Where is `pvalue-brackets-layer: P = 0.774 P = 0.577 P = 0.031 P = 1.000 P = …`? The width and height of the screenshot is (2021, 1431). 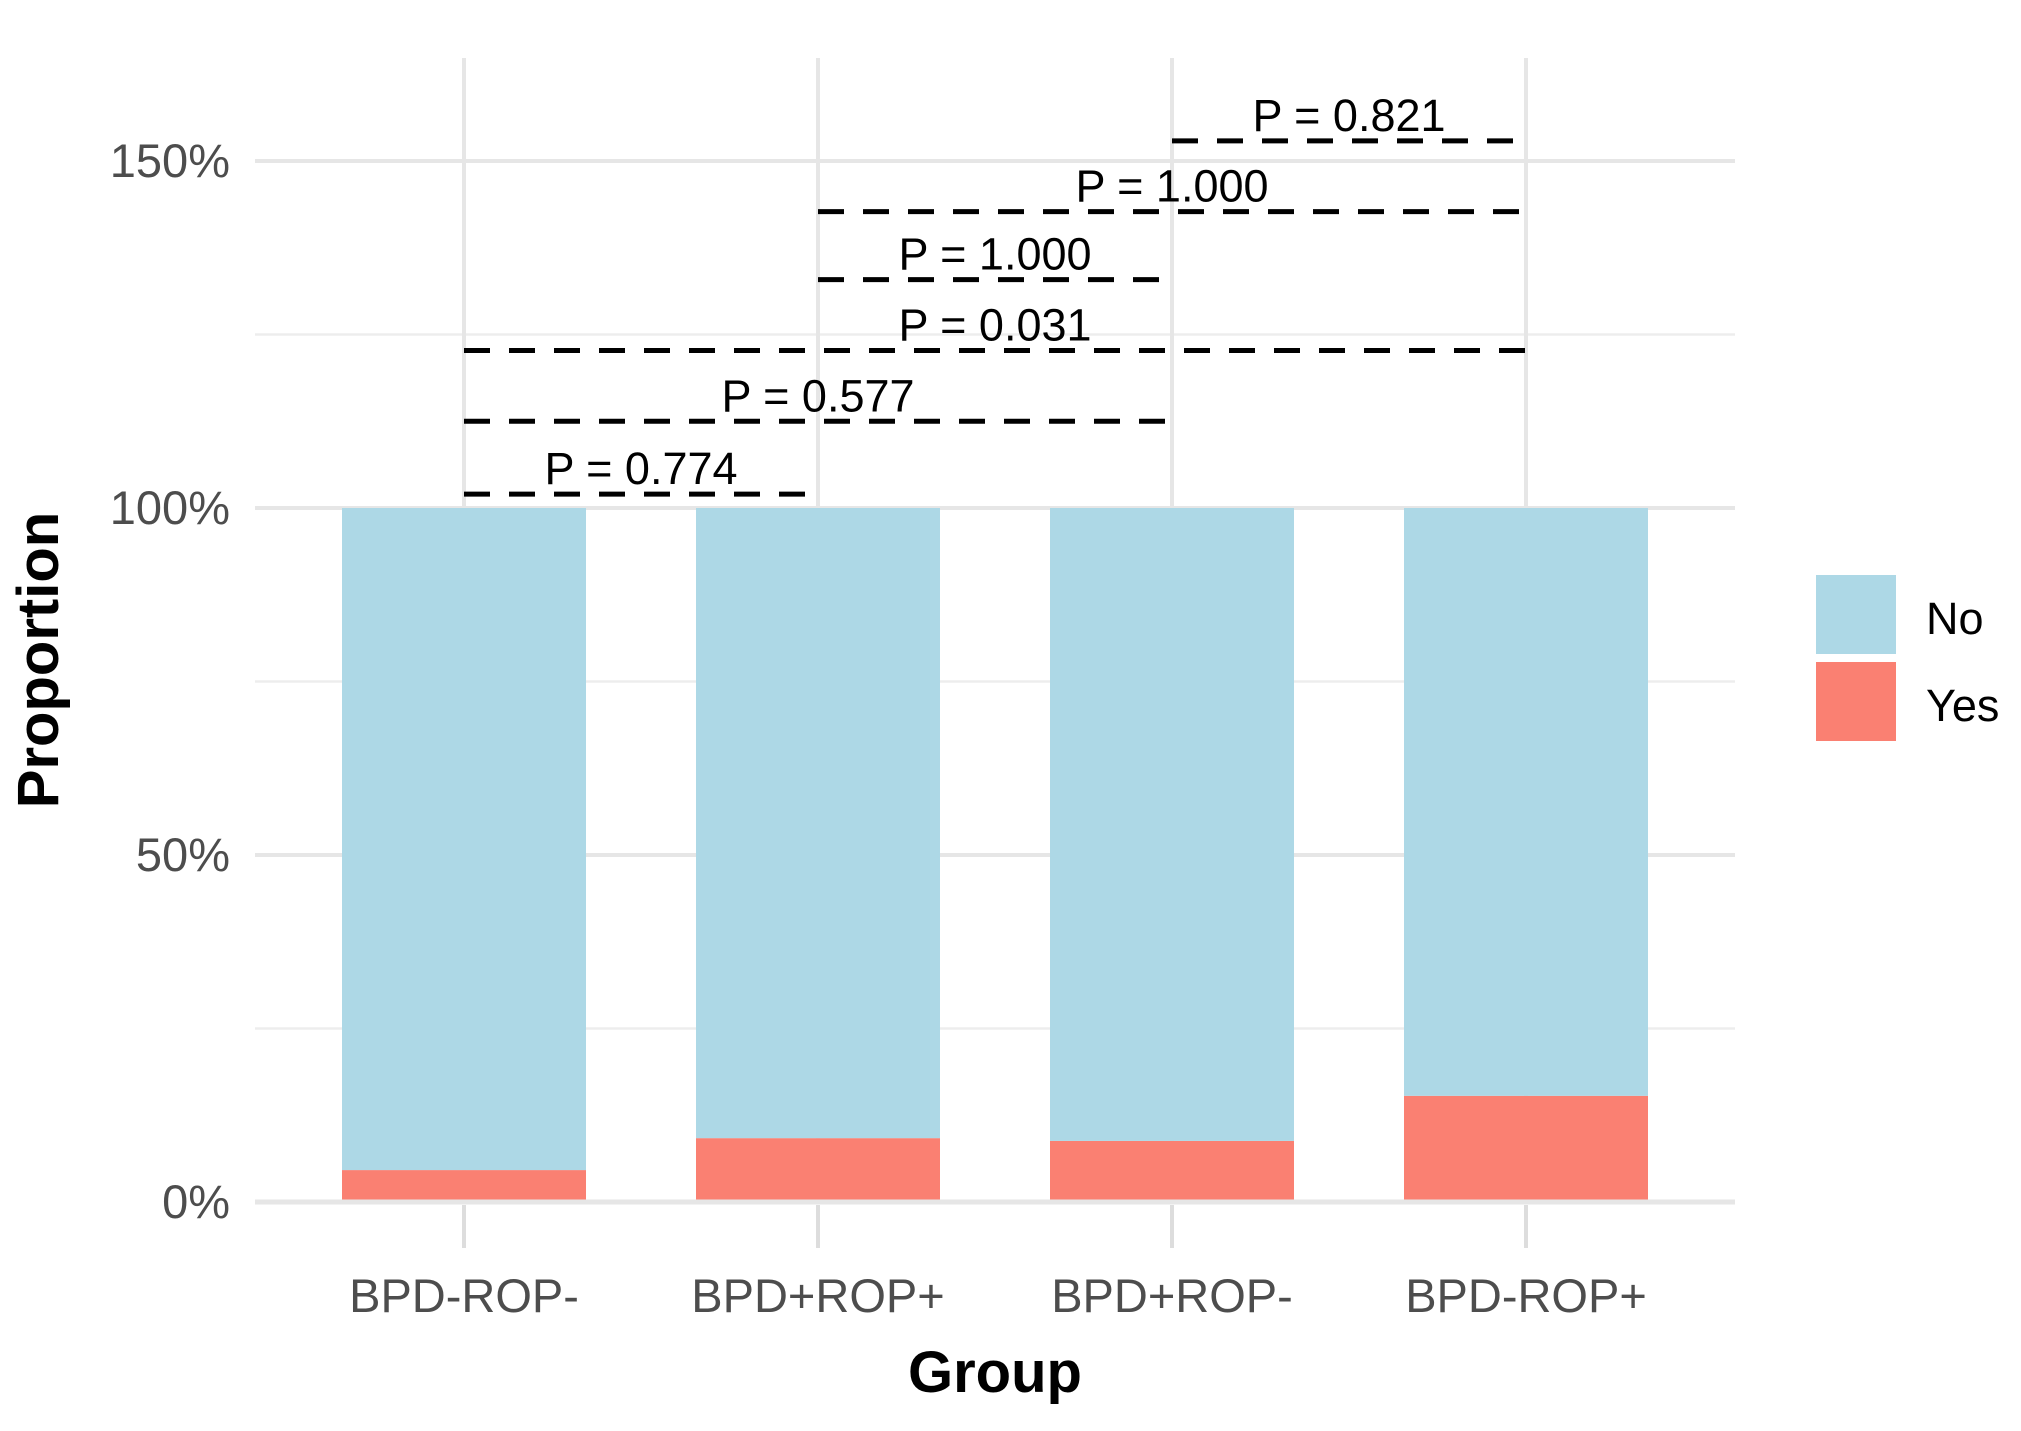
pvalue-brackets-layer: P = 0.774 P = 0.577 P = 0.031 P = 1.000 P = … is located at coordinates (995, 293).